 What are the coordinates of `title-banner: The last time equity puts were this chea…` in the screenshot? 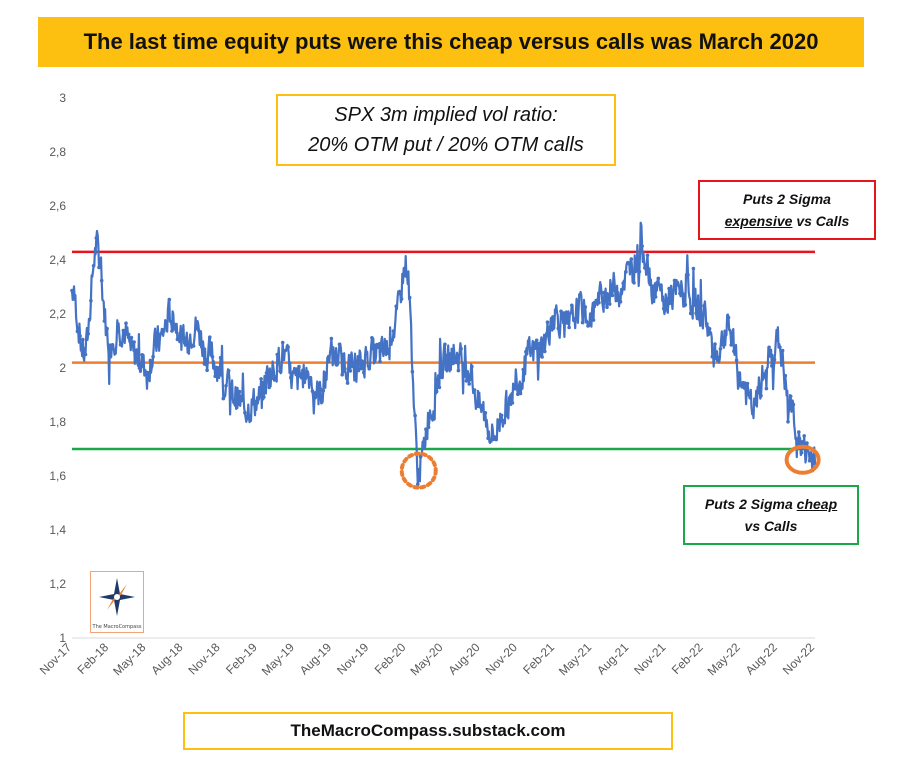 It's located at (451, 42).